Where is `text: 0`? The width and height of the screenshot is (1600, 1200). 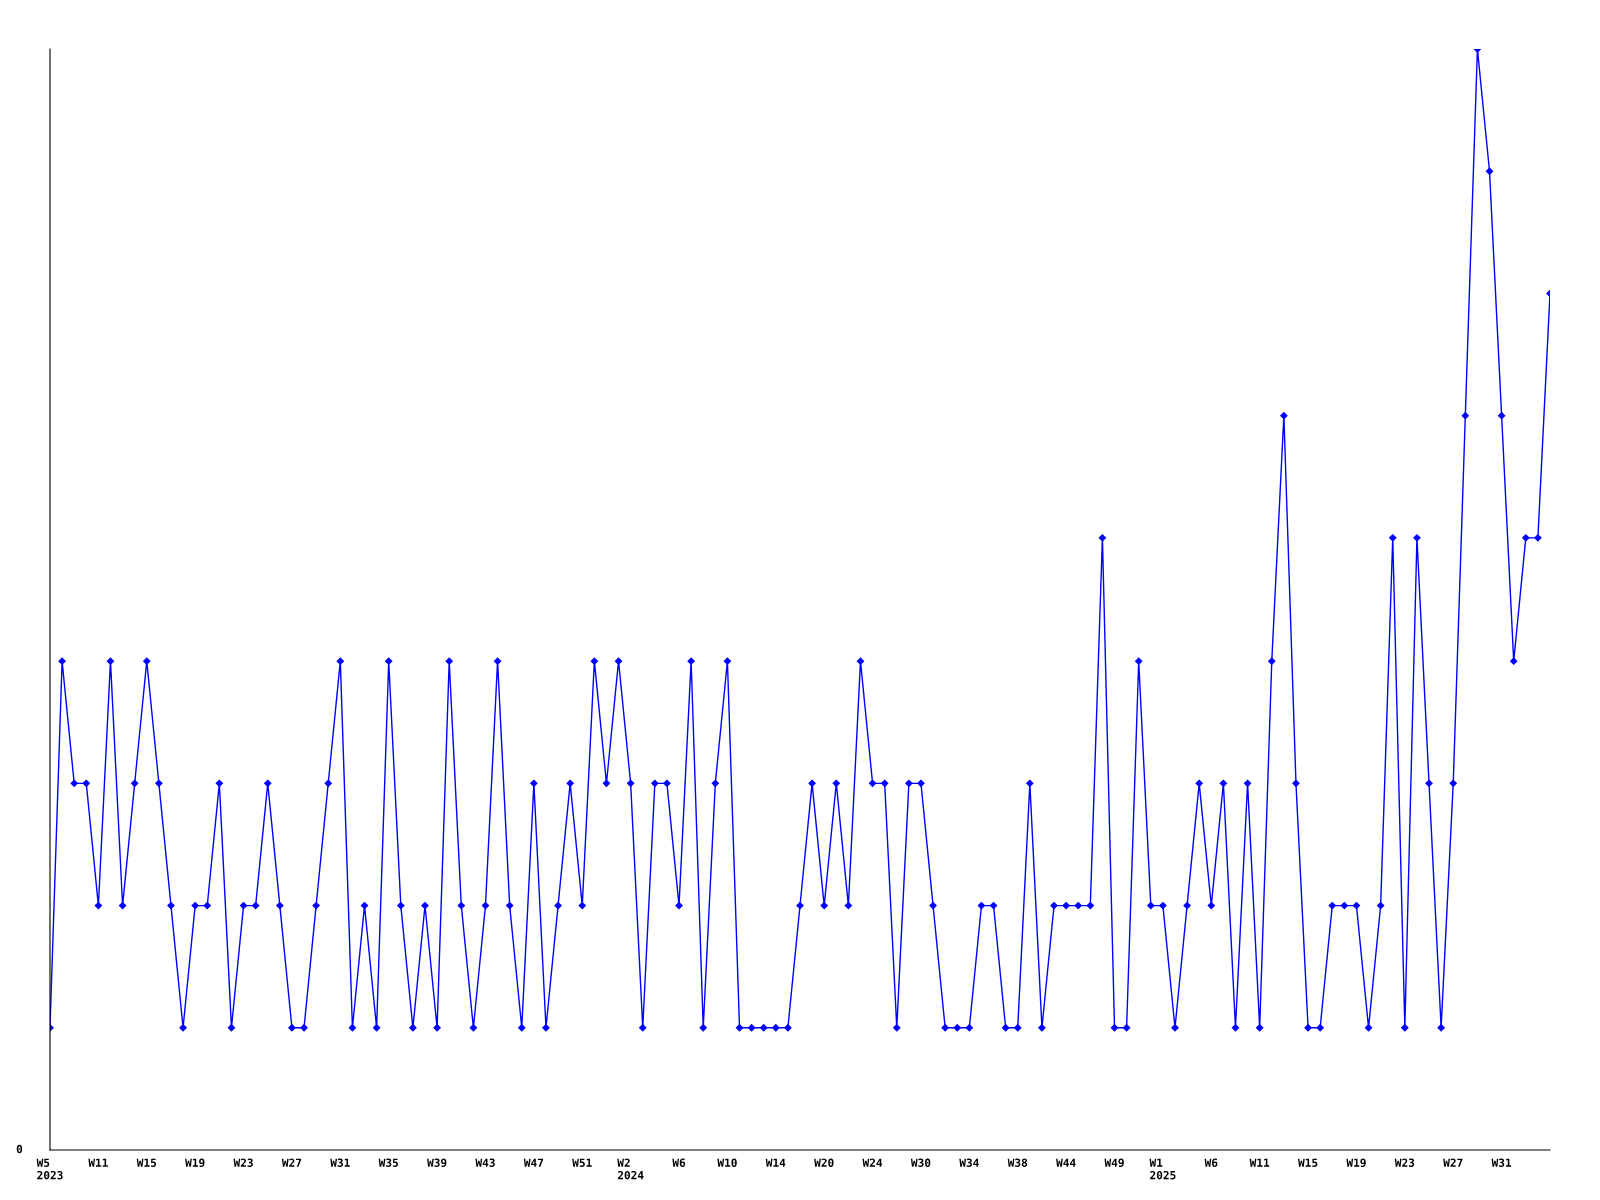 text: 0 is located at coordinates (19, 1149).